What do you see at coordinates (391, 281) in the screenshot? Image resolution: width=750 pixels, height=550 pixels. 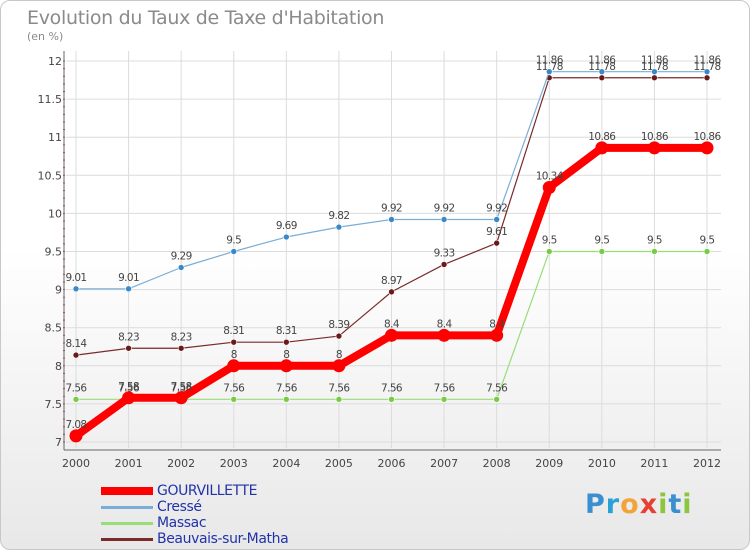 I see `data-label-beauvais-sur-matha: 8.97` at bounding box center [391, 281].